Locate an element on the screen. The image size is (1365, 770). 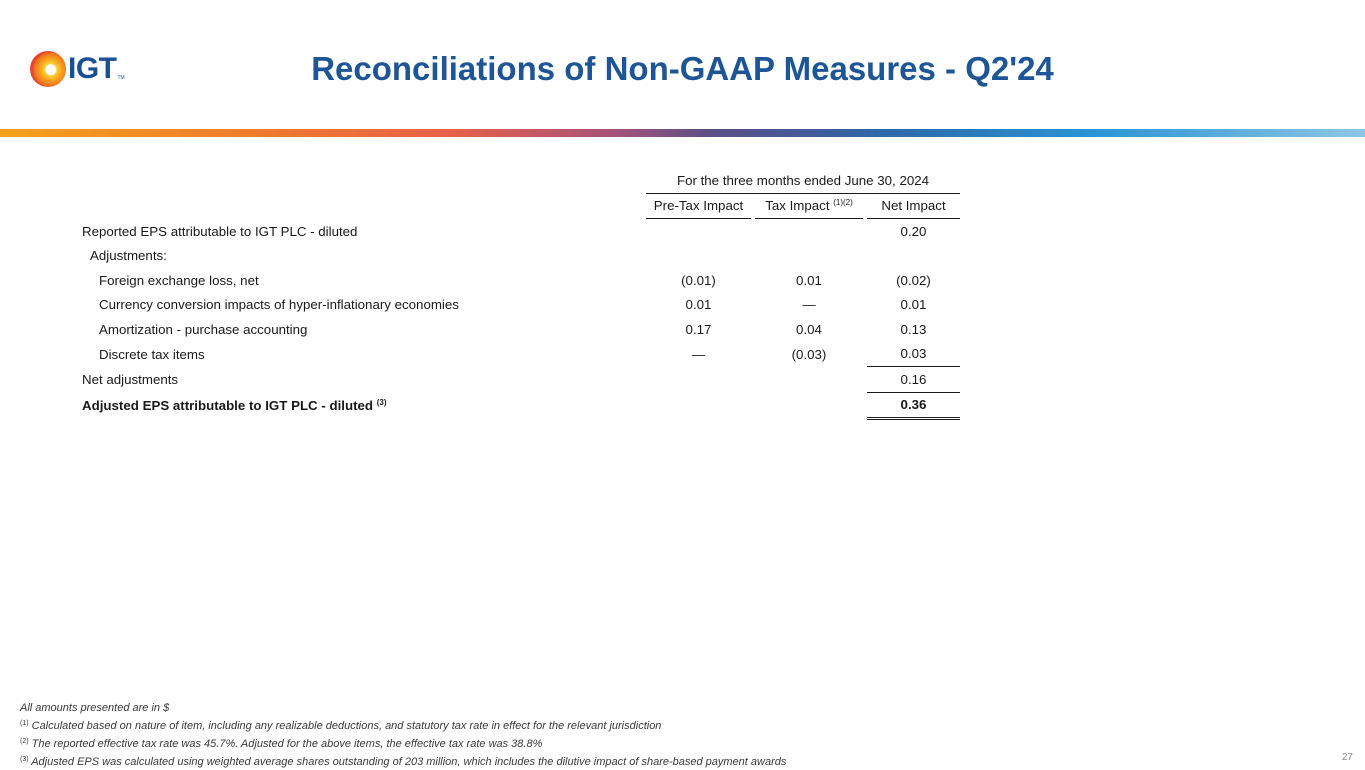
net-value: (0.02) is located at coordinates (913, 280).